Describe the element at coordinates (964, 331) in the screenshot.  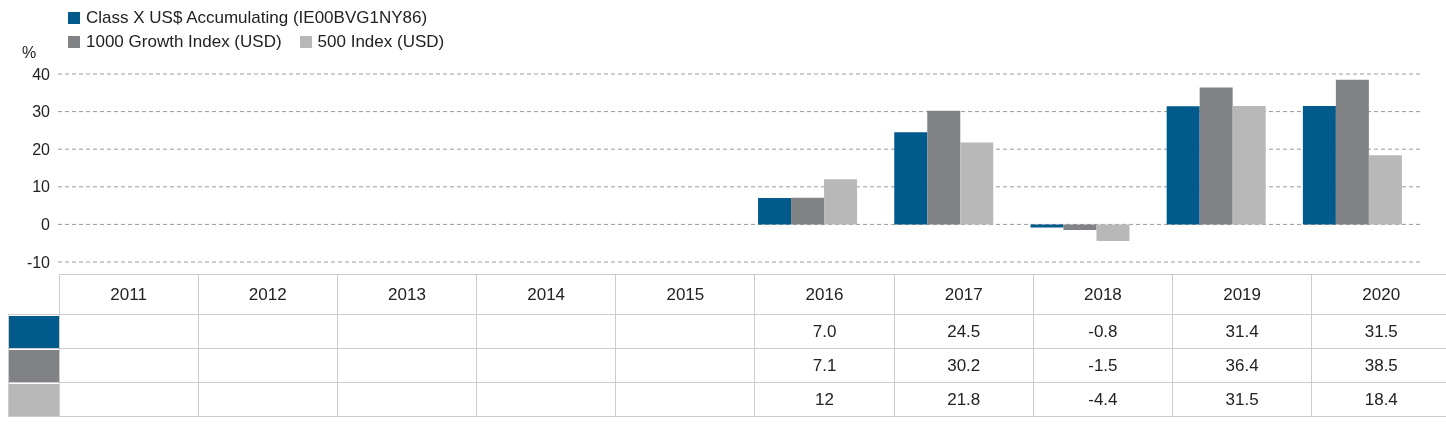
I see `data-label: 24.5` at that location.